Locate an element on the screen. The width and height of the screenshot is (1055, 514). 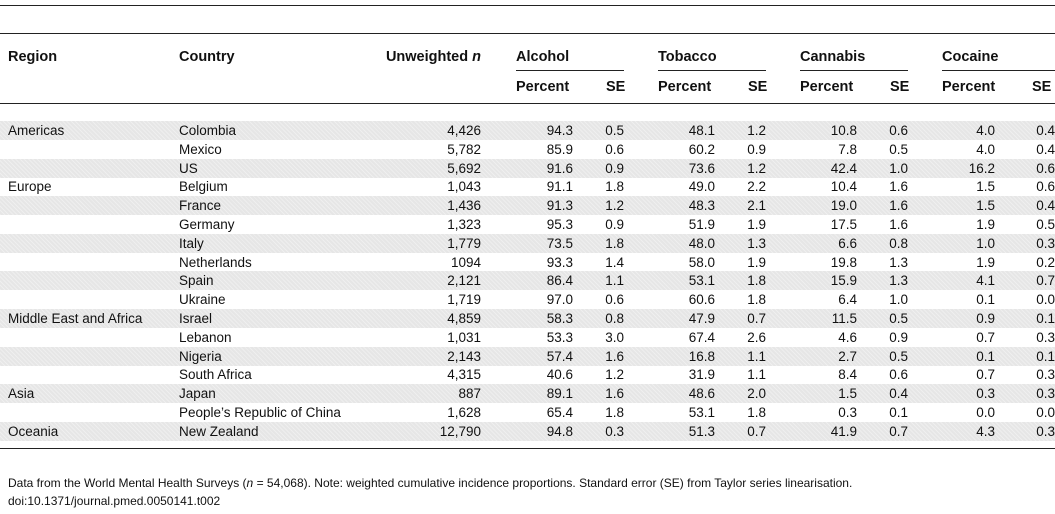
cell-tobacco-se: 2.6 is located at coordinates (756, 337).